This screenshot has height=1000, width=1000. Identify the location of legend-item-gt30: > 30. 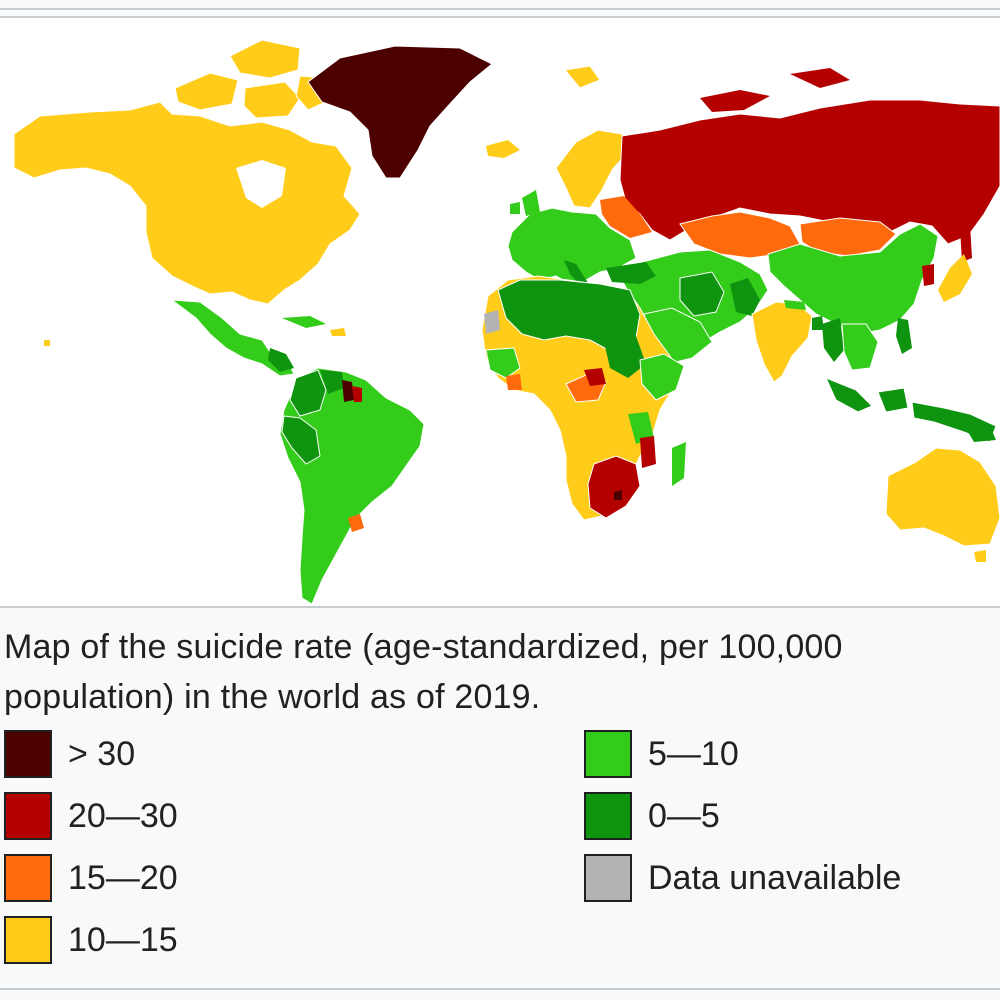
(69, 754).